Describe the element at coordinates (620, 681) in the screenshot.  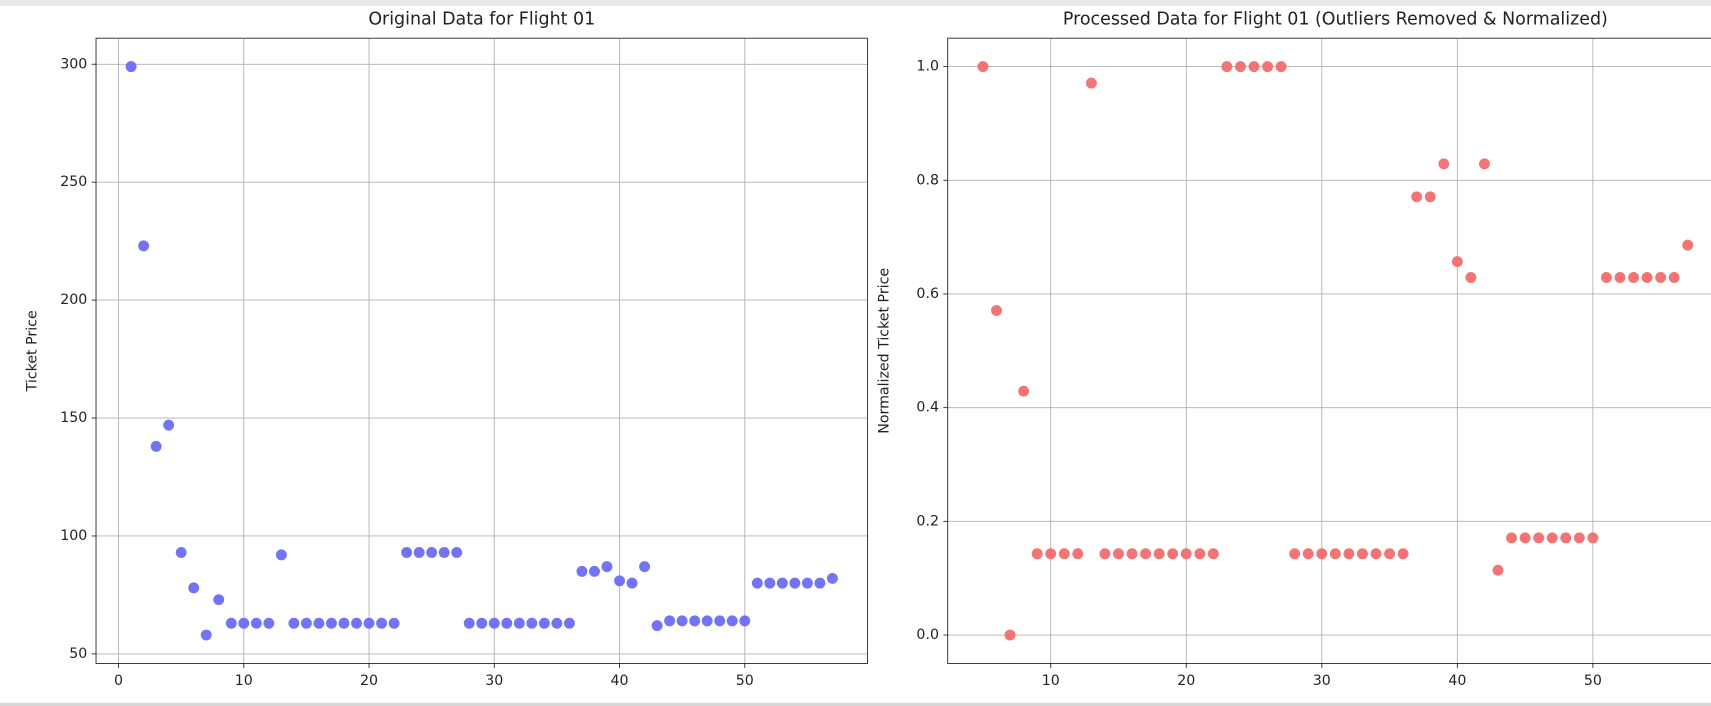
I see `x-tick-label: 40` at that location.